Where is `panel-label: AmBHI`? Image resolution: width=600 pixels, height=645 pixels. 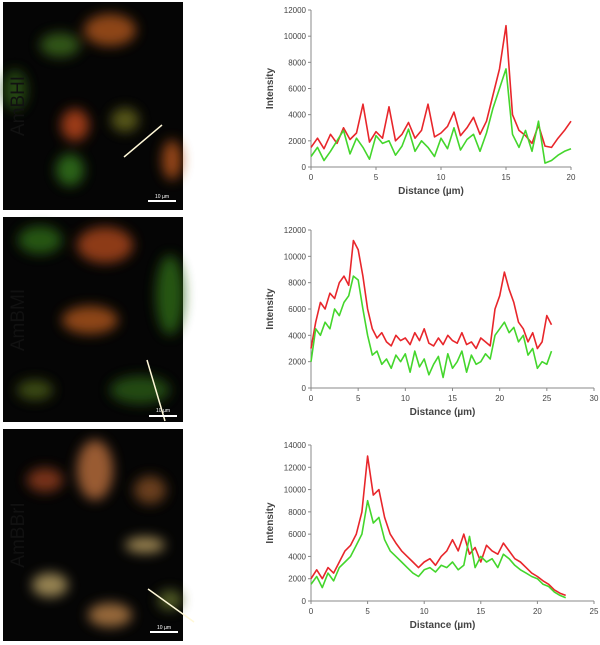
panel-label: AmBHI is located at coordinates (18, 106).